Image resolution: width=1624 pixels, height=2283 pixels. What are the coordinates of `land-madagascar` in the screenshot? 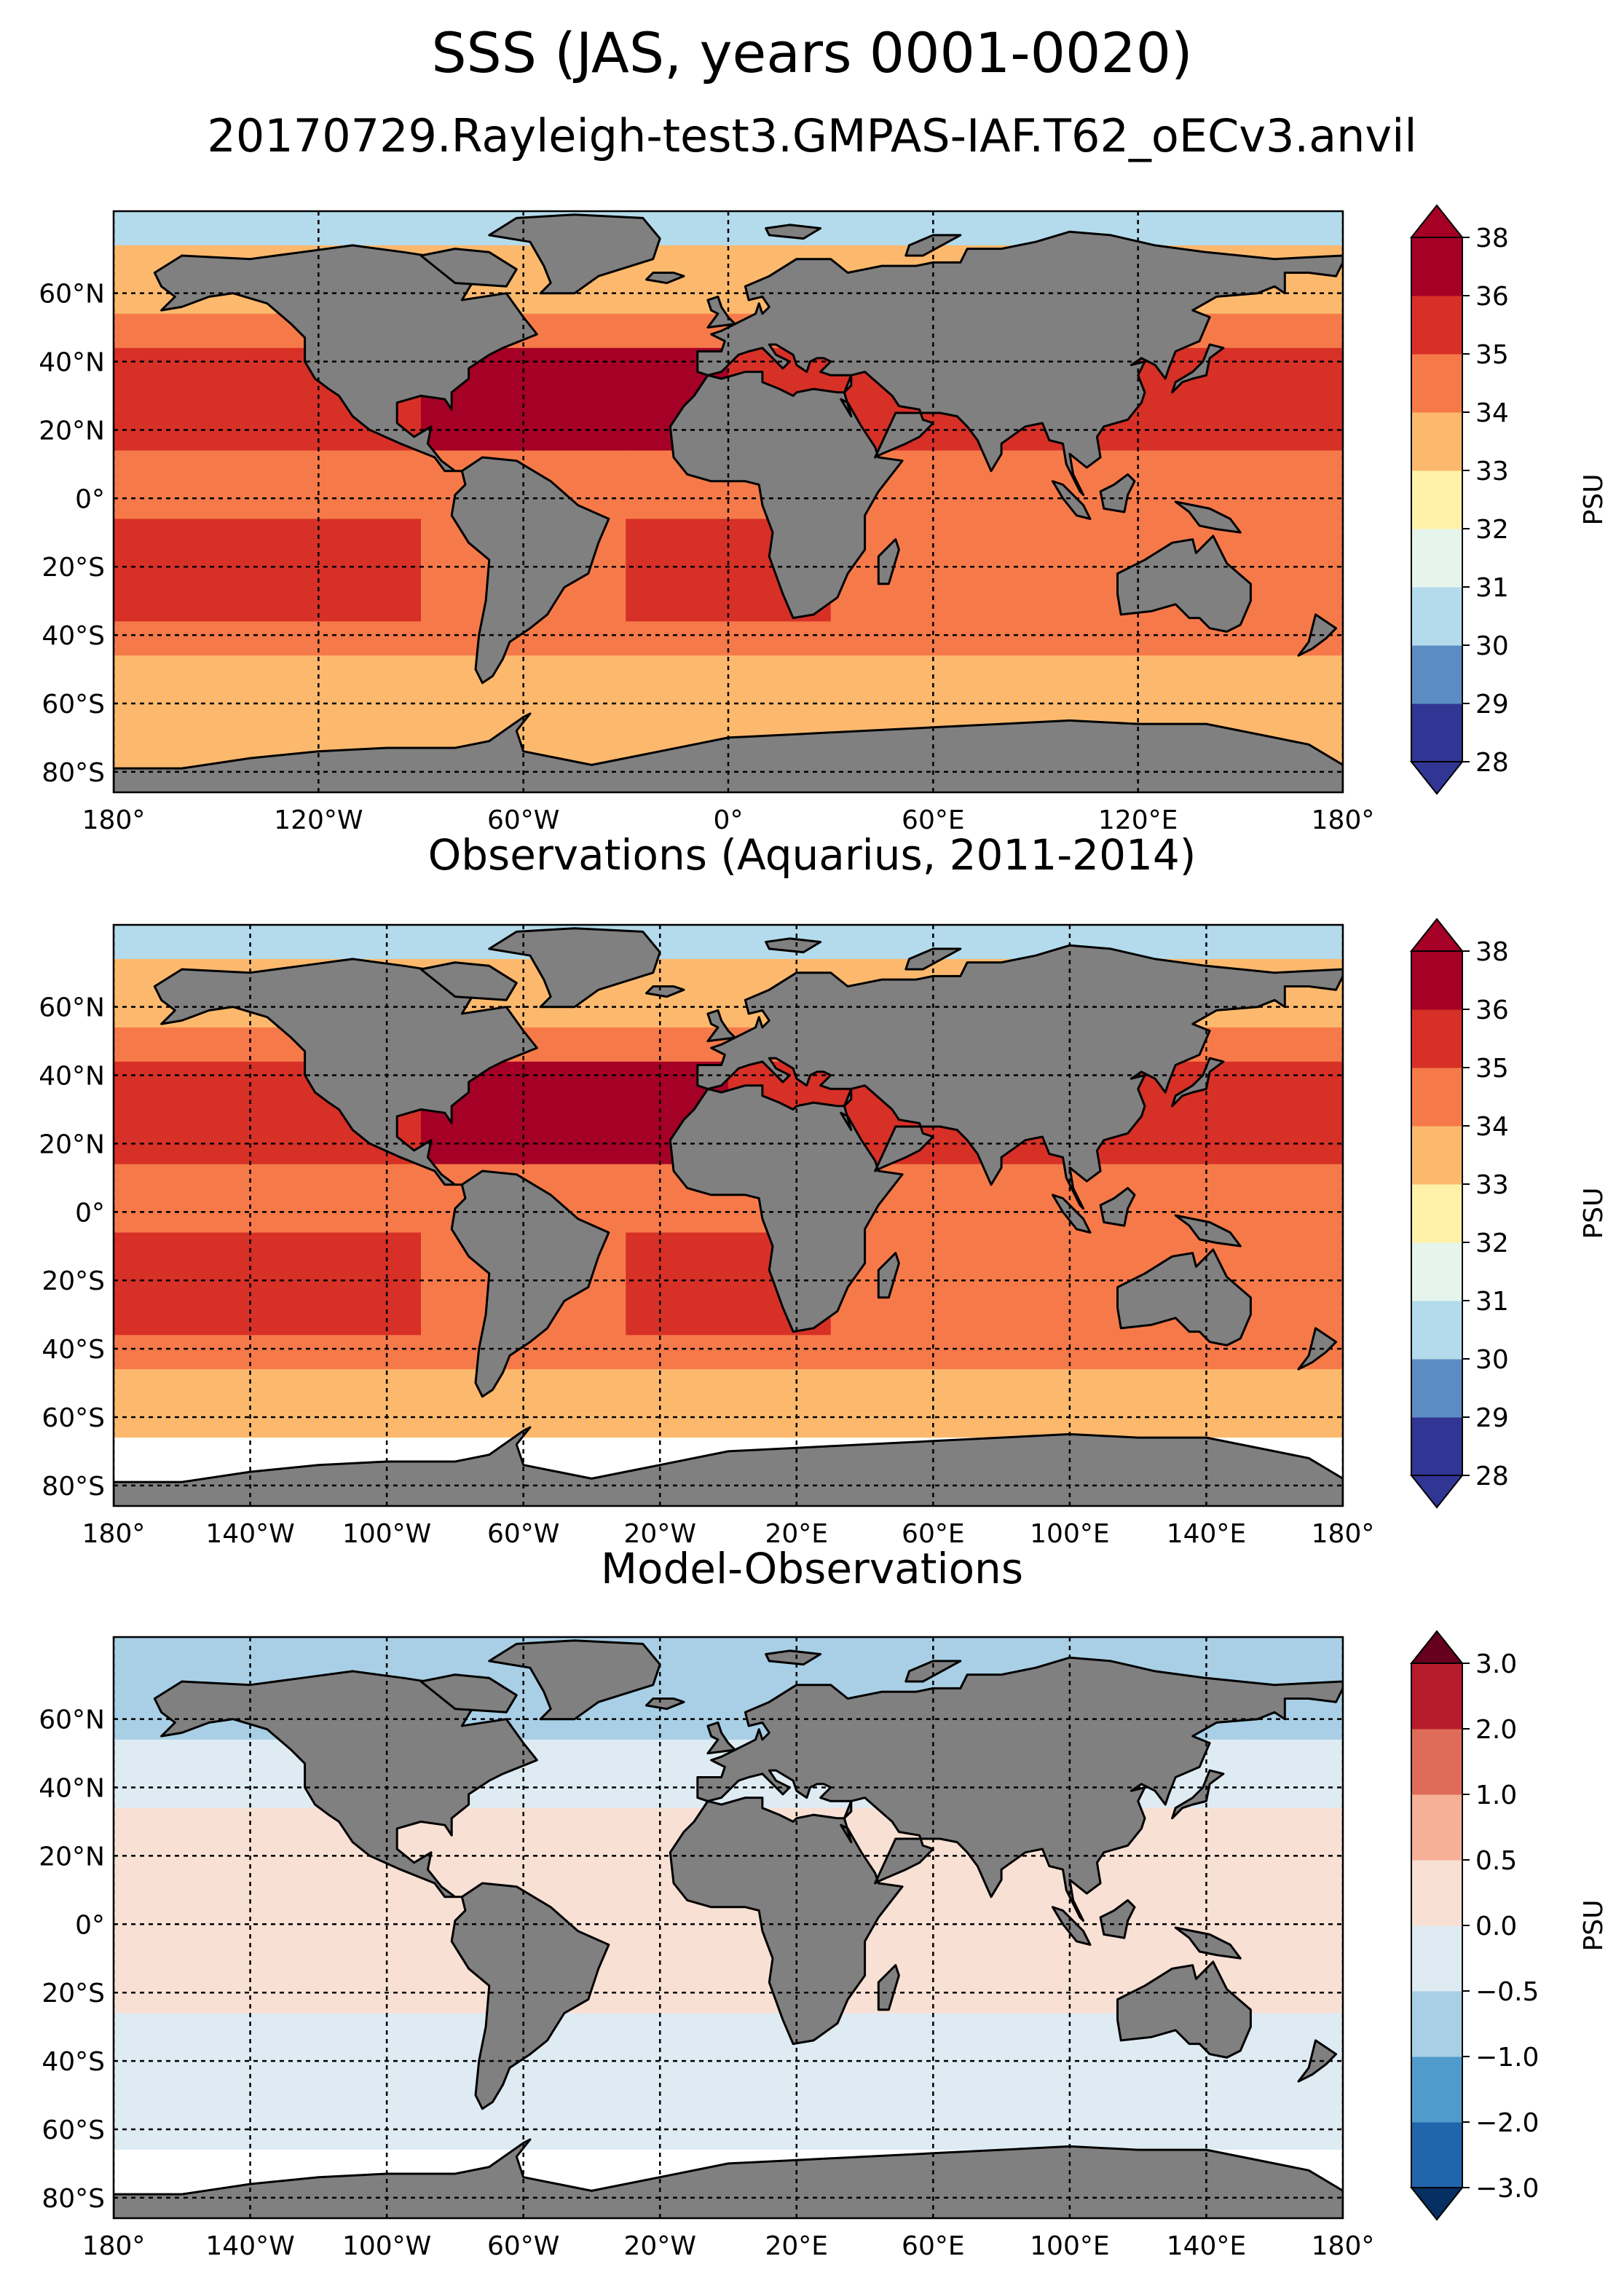 It's located at (888, 1988).